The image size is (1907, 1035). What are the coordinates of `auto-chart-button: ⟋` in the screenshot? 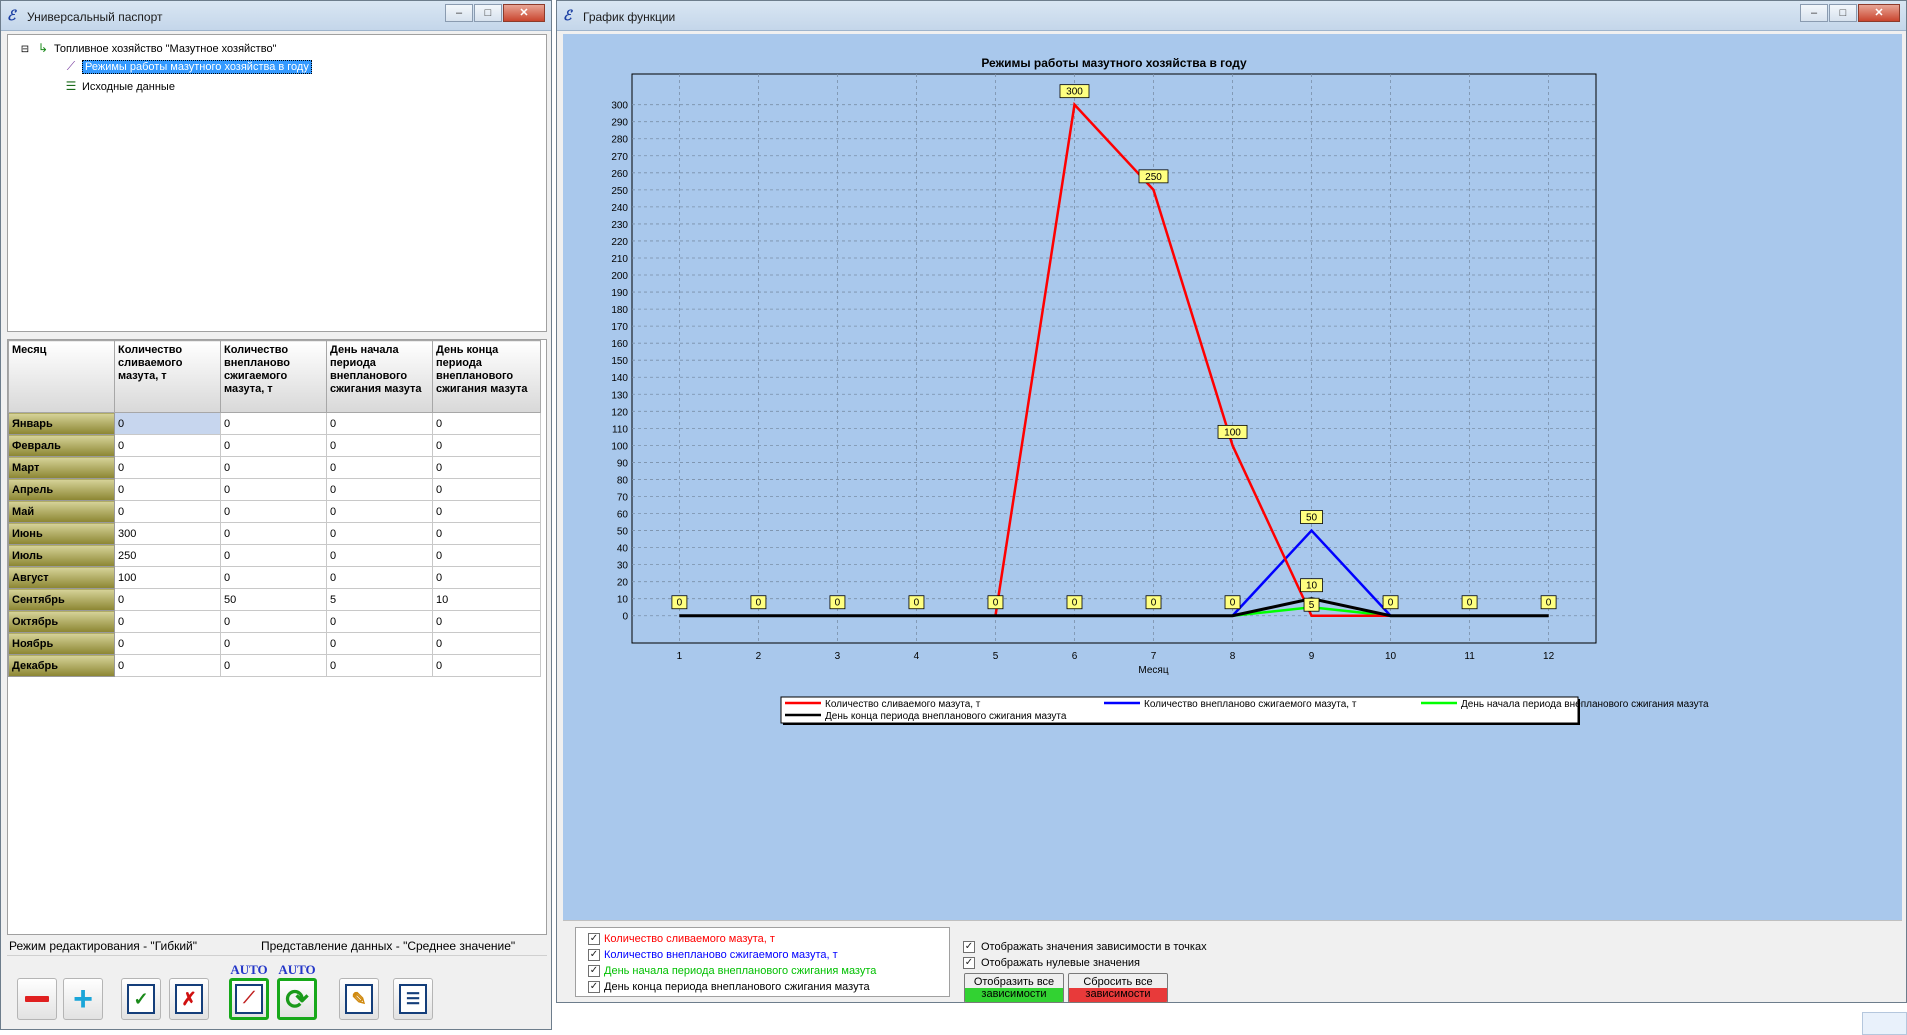 It's located at (249, 999).